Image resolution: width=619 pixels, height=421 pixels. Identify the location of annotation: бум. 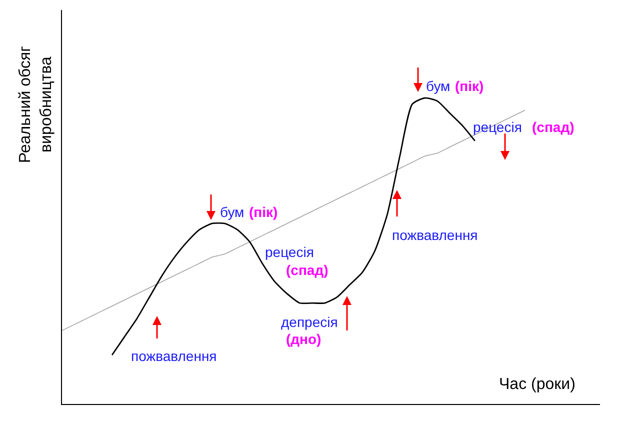
(232, 212).